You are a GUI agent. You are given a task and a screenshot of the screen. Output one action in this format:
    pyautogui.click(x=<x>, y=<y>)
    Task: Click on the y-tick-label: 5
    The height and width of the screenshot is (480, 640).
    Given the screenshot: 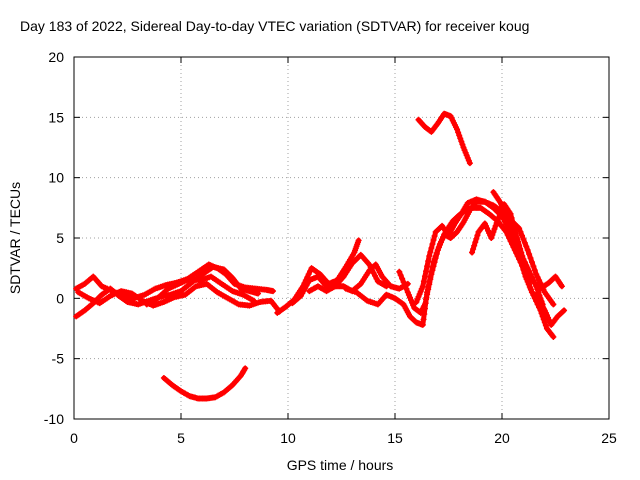 What is the action you would take?
    pyautogui.click(x=60, y=238)
    